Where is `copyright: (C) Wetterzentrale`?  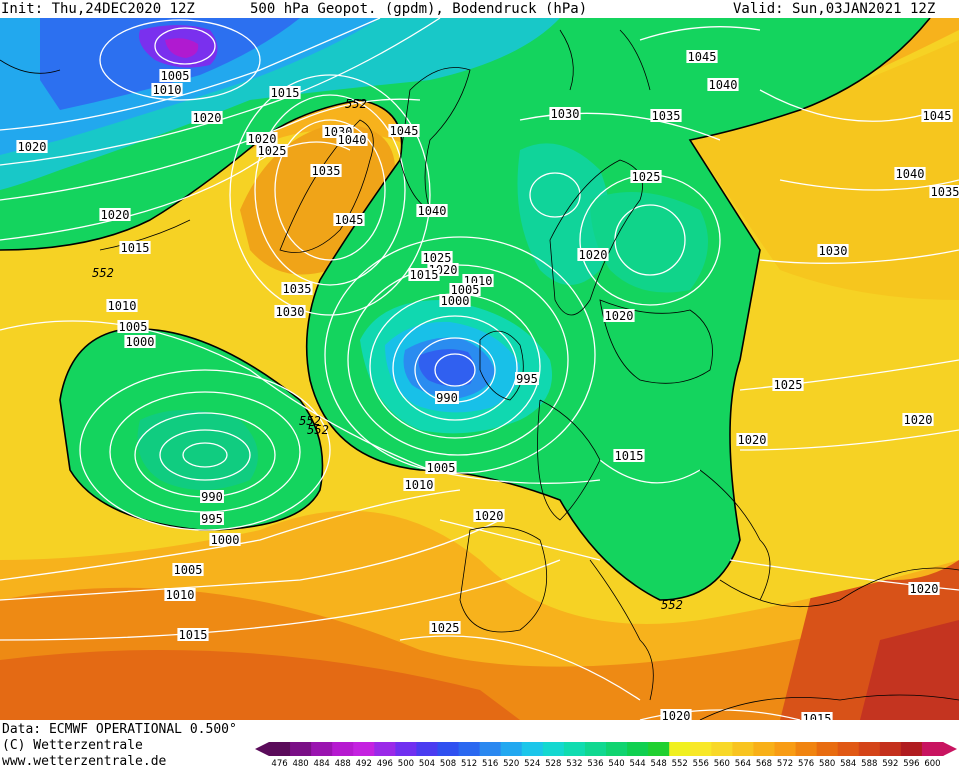 copyright: (C) Wetterzentrale is located at coordinates (72, 745).